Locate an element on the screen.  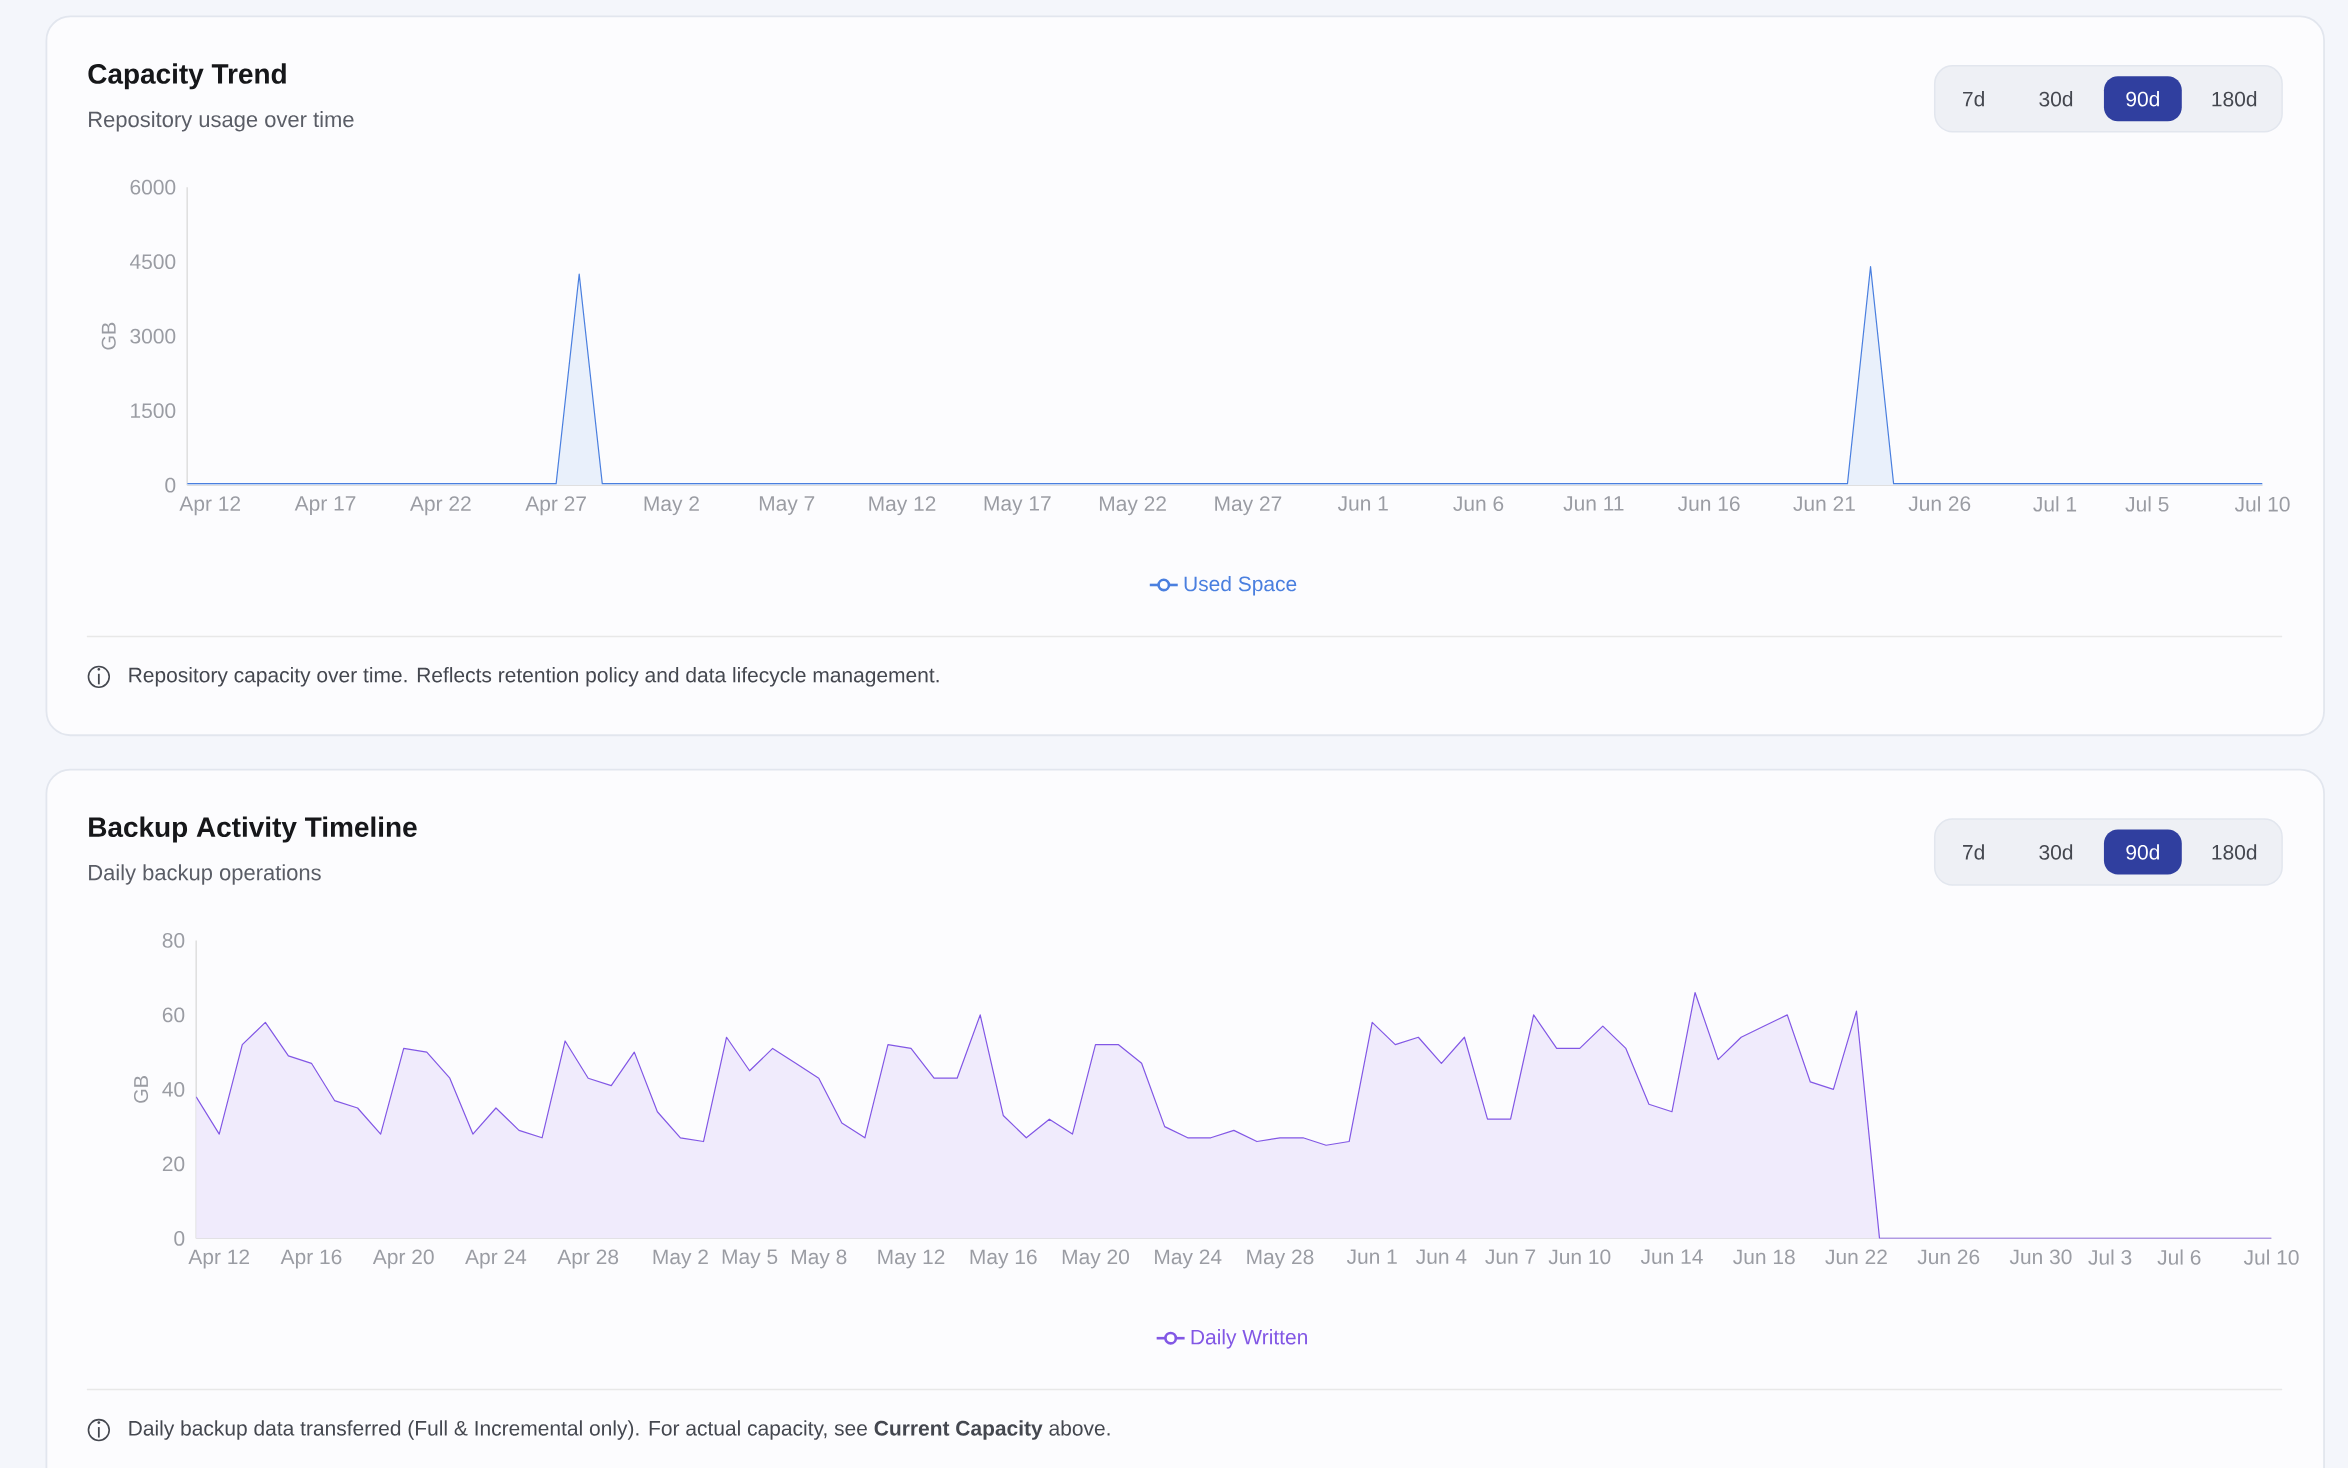
y-tick-label: 4500 is located at coordinates (152, 262).